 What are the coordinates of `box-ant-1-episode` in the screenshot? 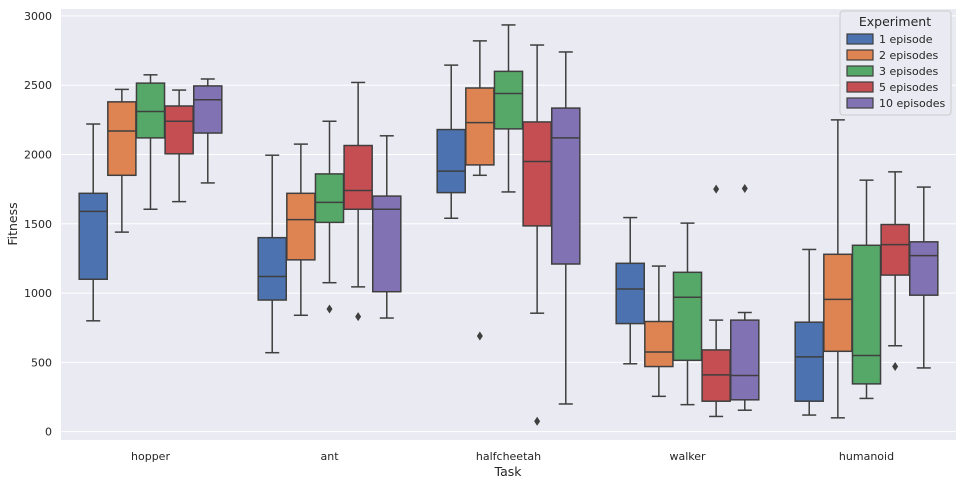 It's located at (272, 254).